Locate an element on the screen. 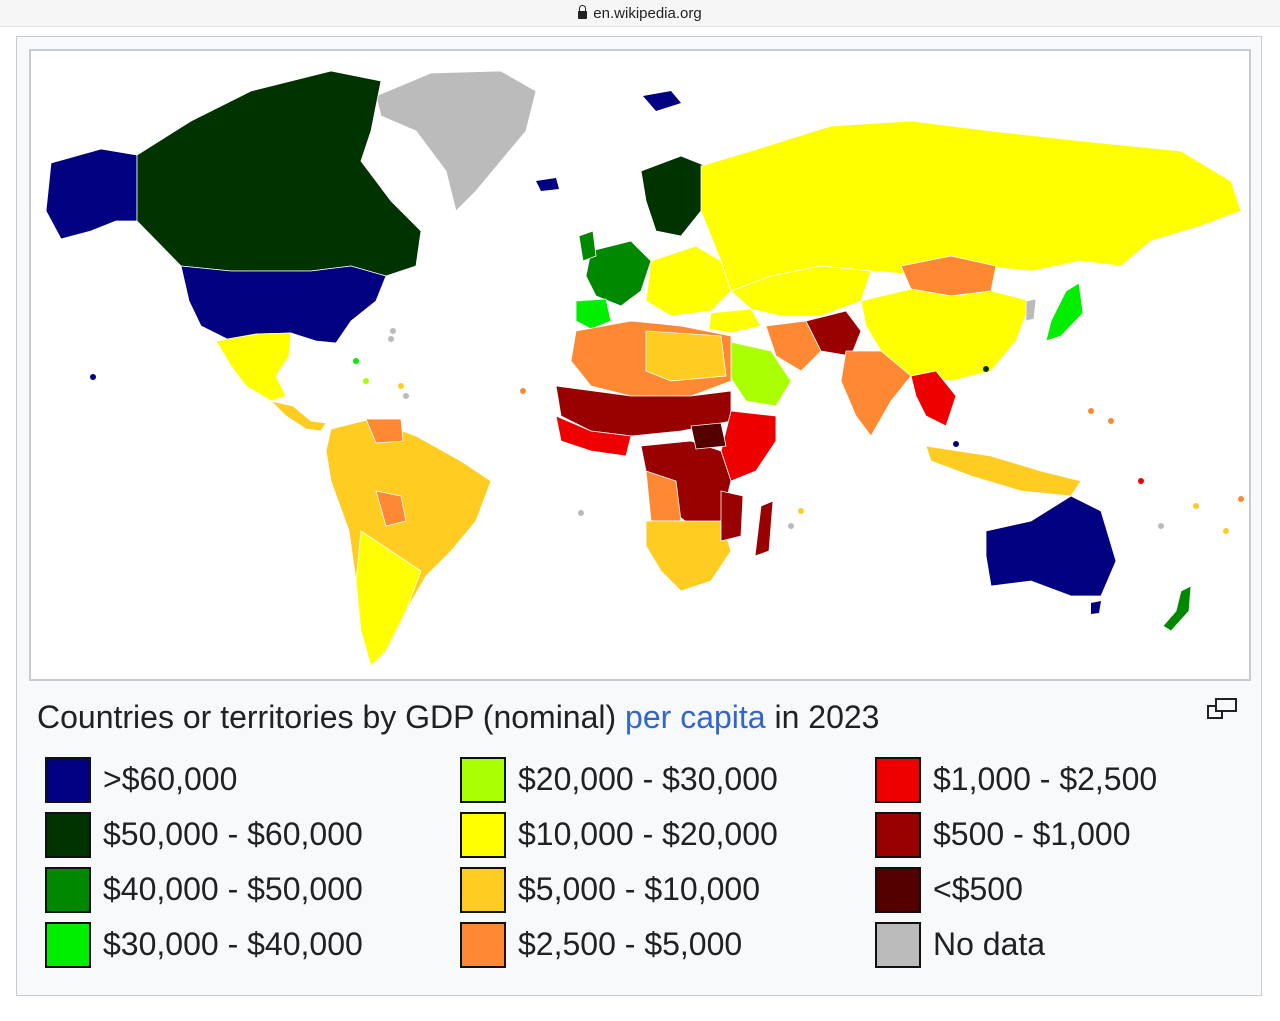 This screenshot has width=1280, height=1021. browser-url-bar: en.wikipedia.org is located at coordinates (640, 13).